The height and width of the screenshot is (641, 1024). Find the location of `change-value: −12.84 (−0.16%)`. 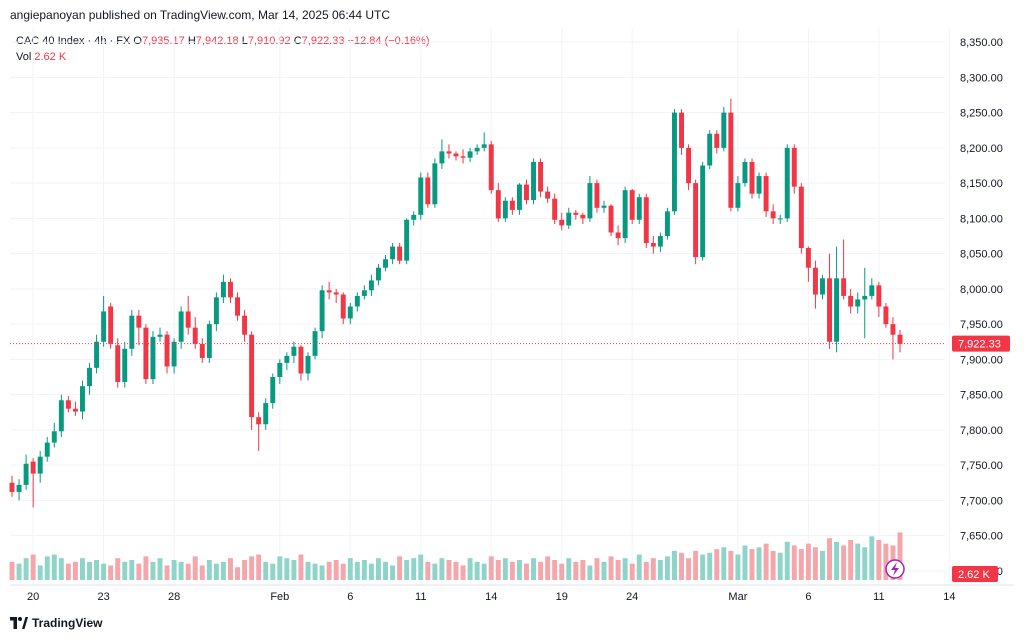

change-value: −12.84 (−0.16%) is located at coordinates (388, 41).